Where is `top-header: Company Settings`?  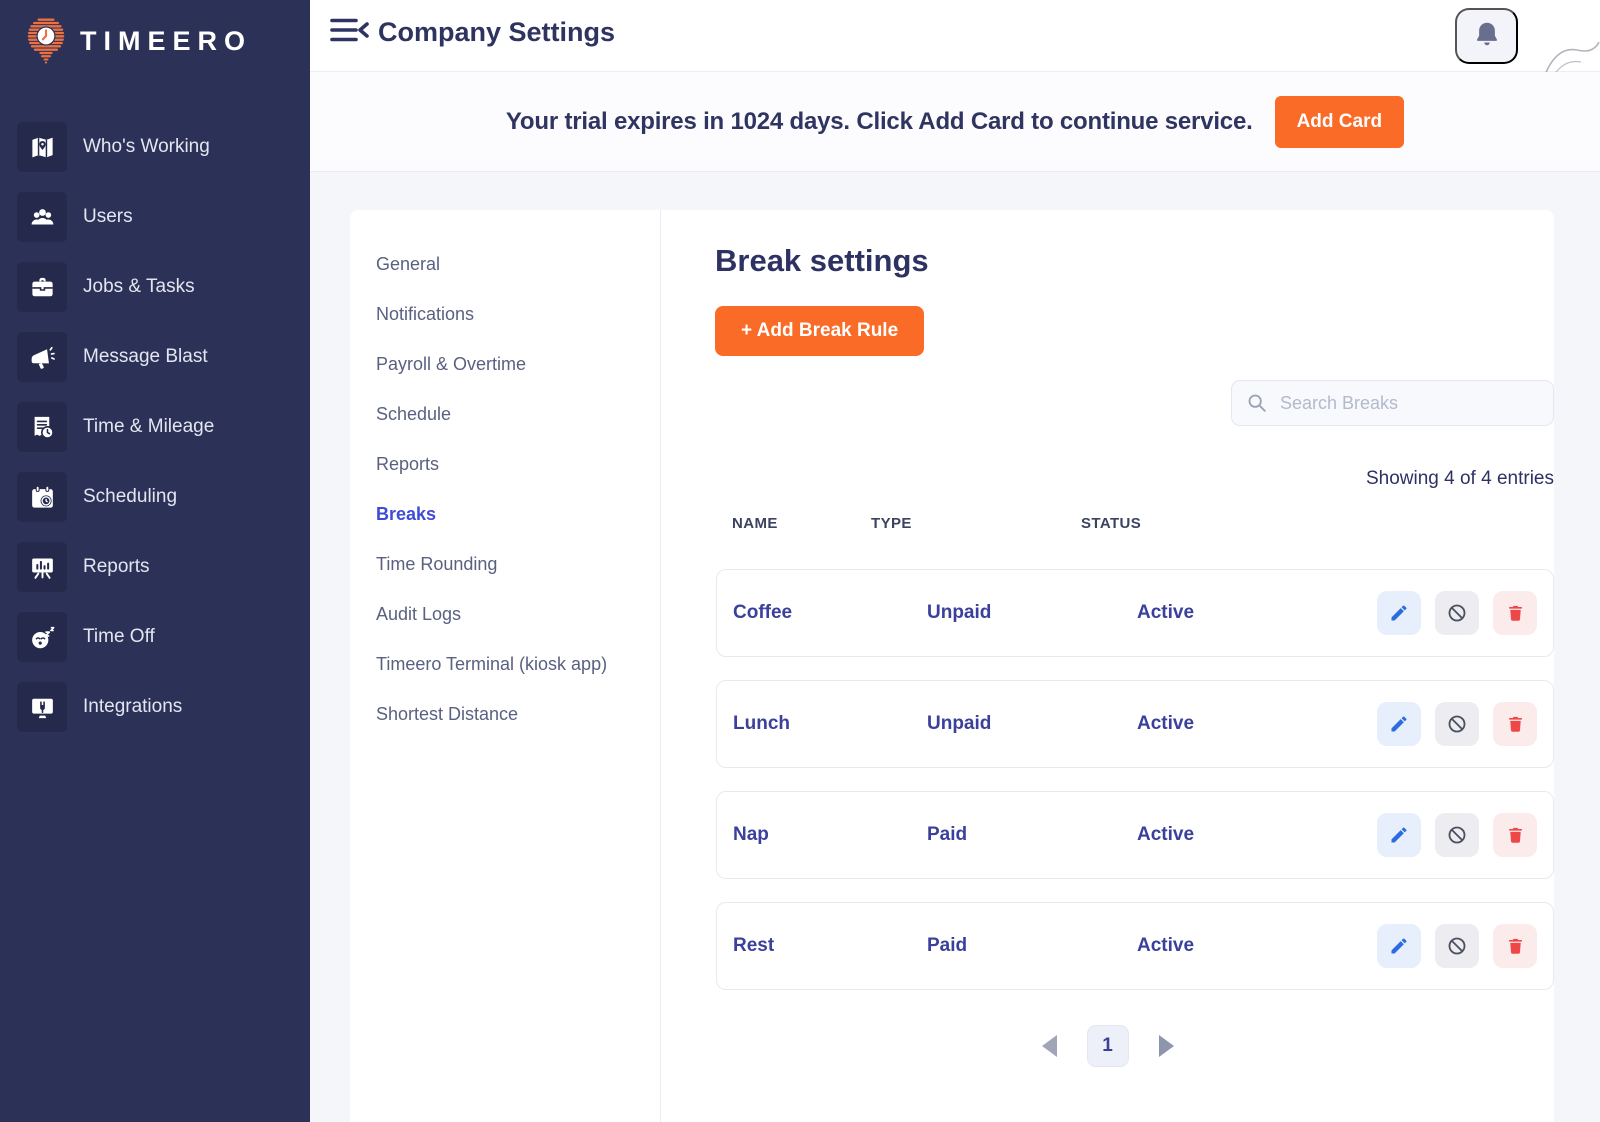
top-header: Company Settings is located at coordinates (955, 42).